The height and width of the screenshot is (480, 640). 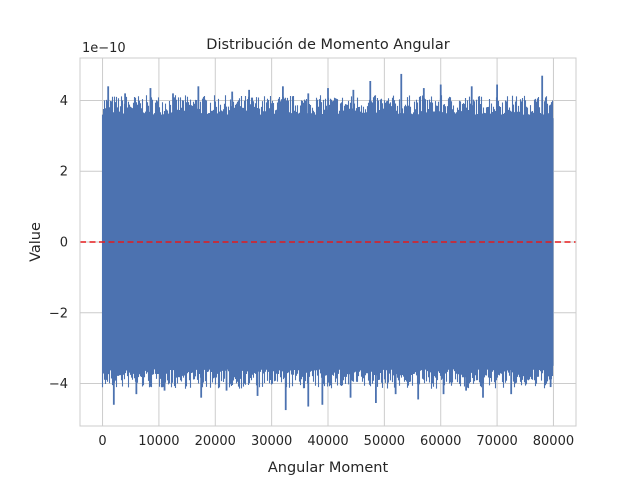 What do you see at coordinates (58, 384) in the screenshot?
I see `y-tick-label: −4` at bounding box center [58, 384].